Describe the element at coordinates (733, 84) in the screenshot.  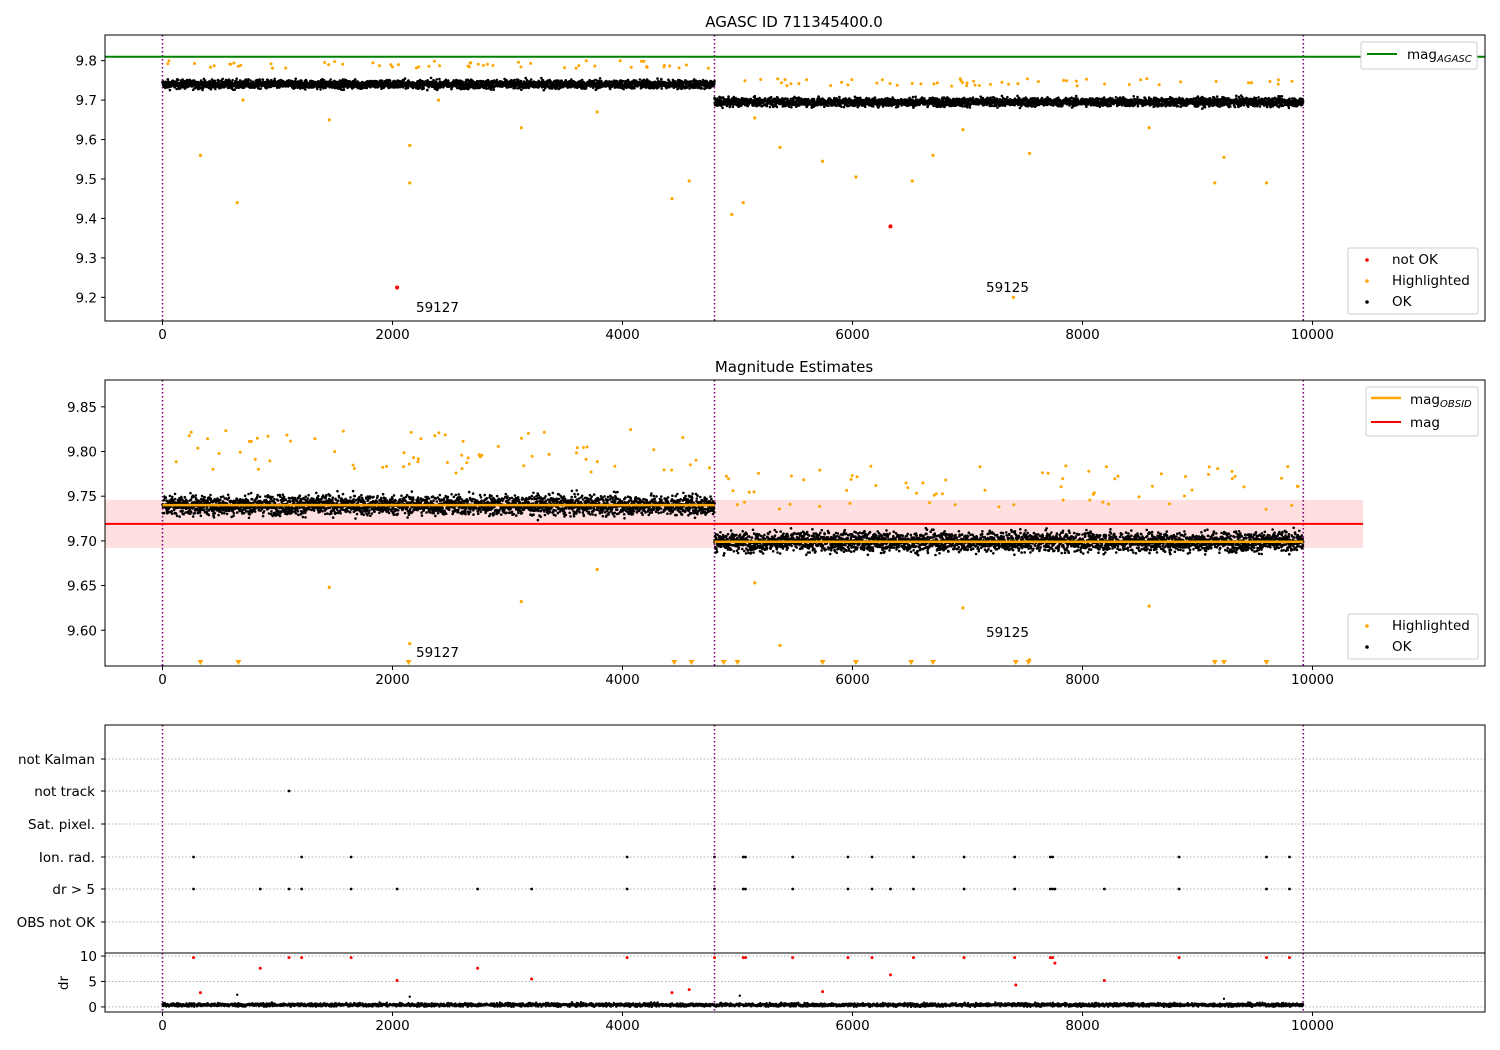
I see `ok-points` at that location.